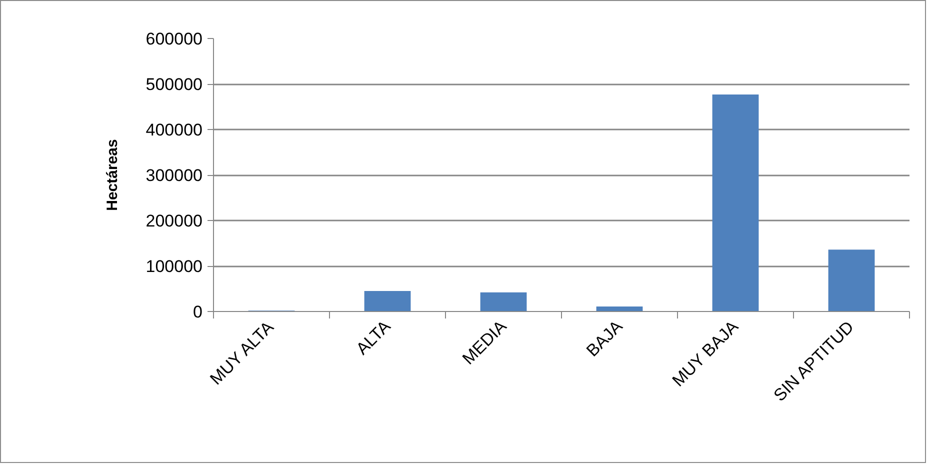 The height and width of the screenshot is (467, 930). What do you see at coordinates (198, 312) in the screenshot?
I see `y-tick-label: 0` at bounding box center [198, 312].